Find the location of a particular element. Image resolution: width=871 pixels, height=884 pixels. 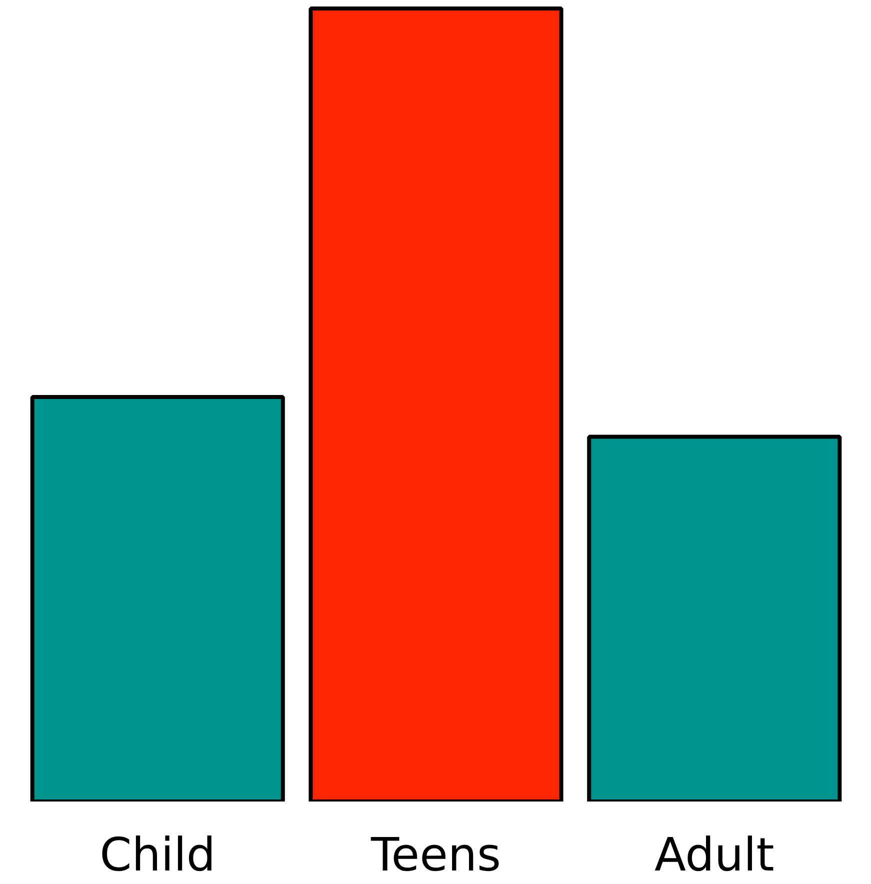

x-tick-label: Adult is located at coordinates (714, 855).